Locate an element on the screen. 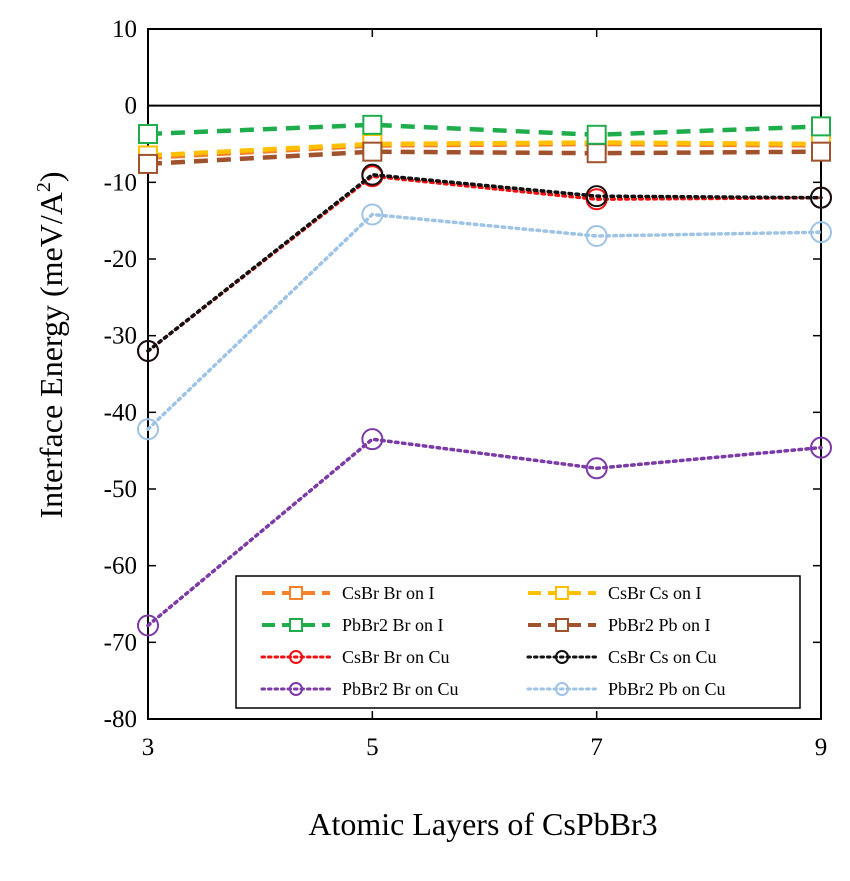 The width and height of the screenshot is (850, 881). y-tick-label: -70 is located at coordinates (120, 642).